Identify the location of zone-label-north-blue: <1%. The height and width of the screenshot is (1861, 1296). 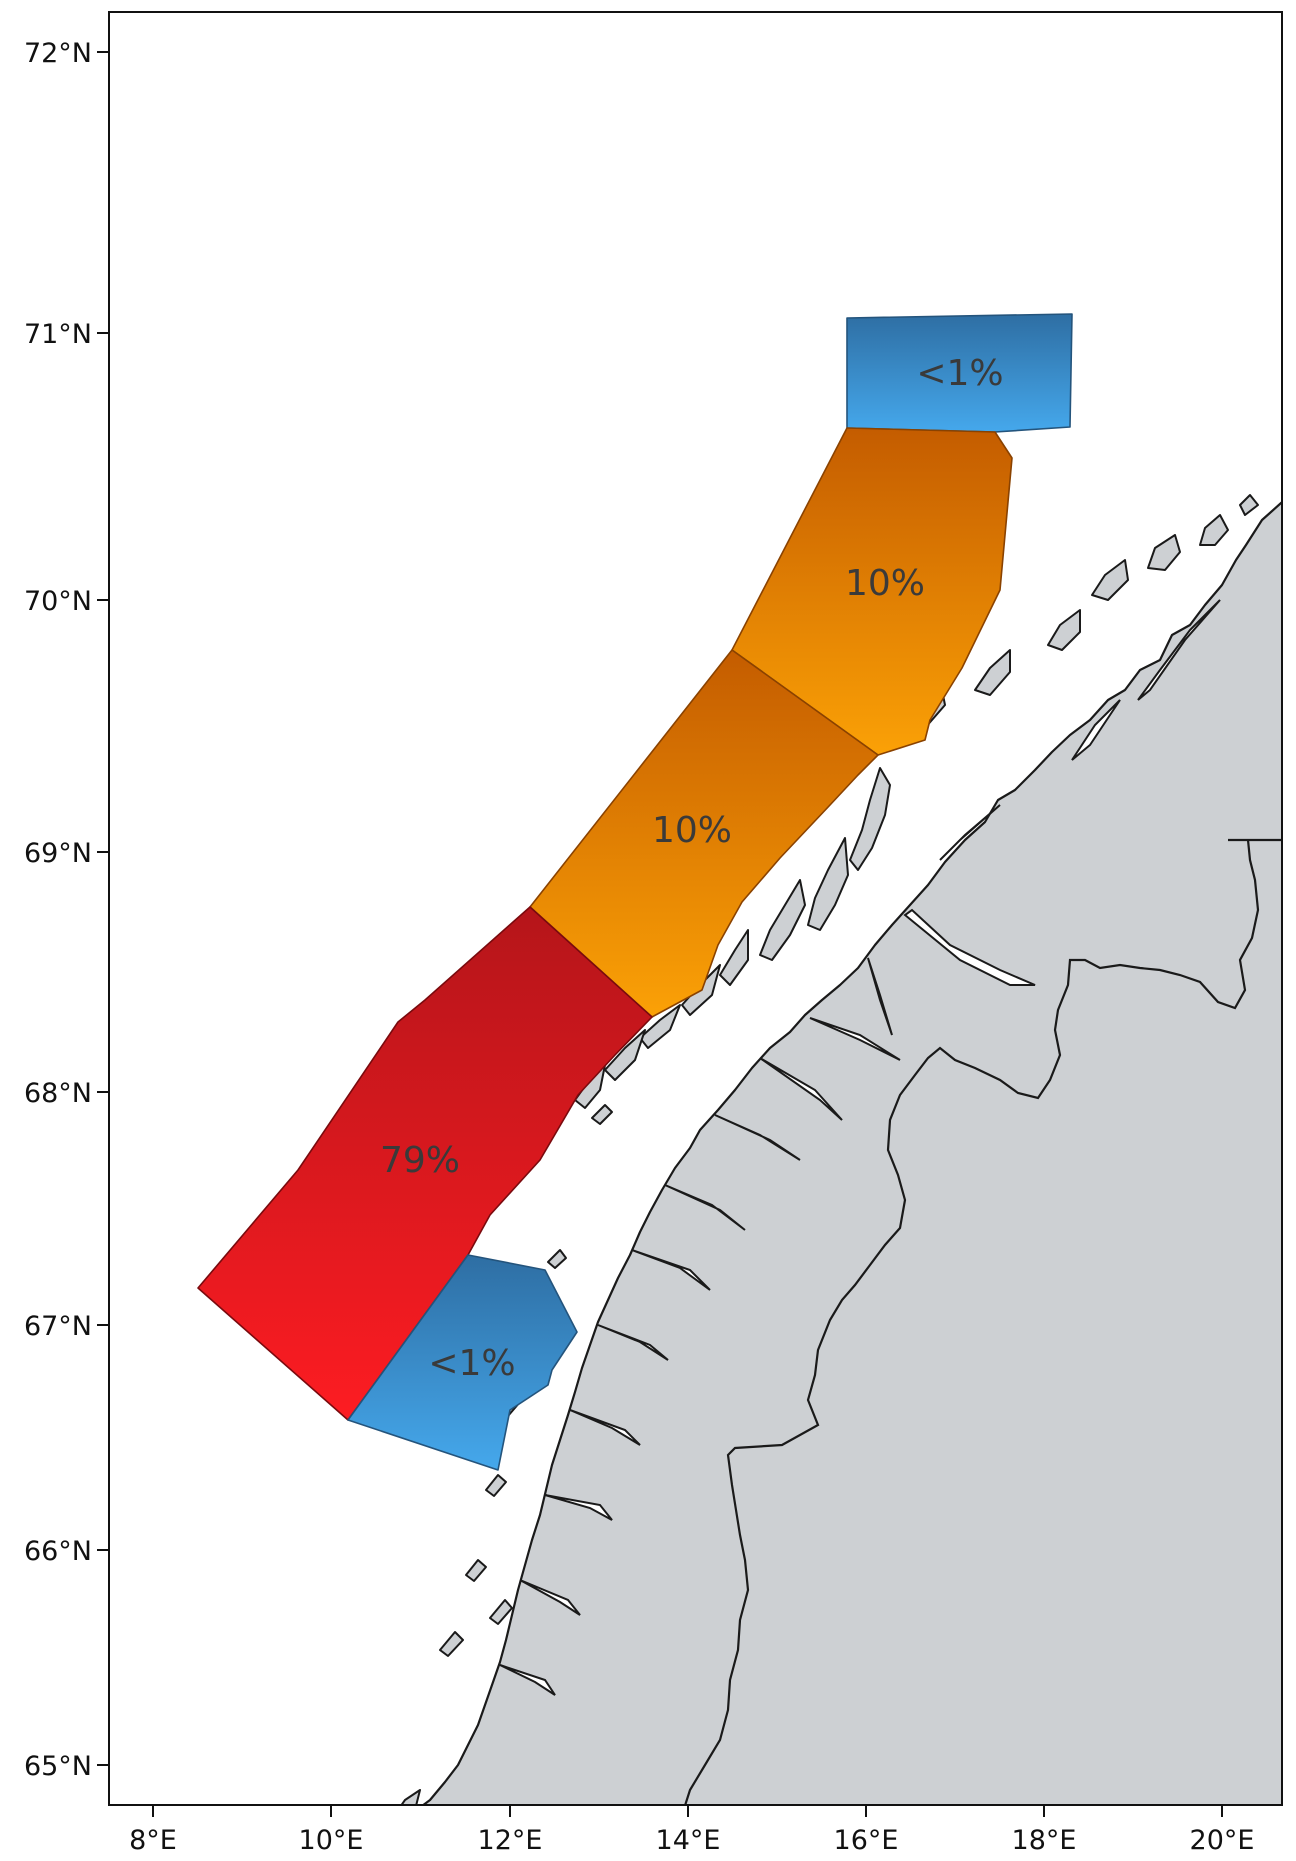
(959, 373).